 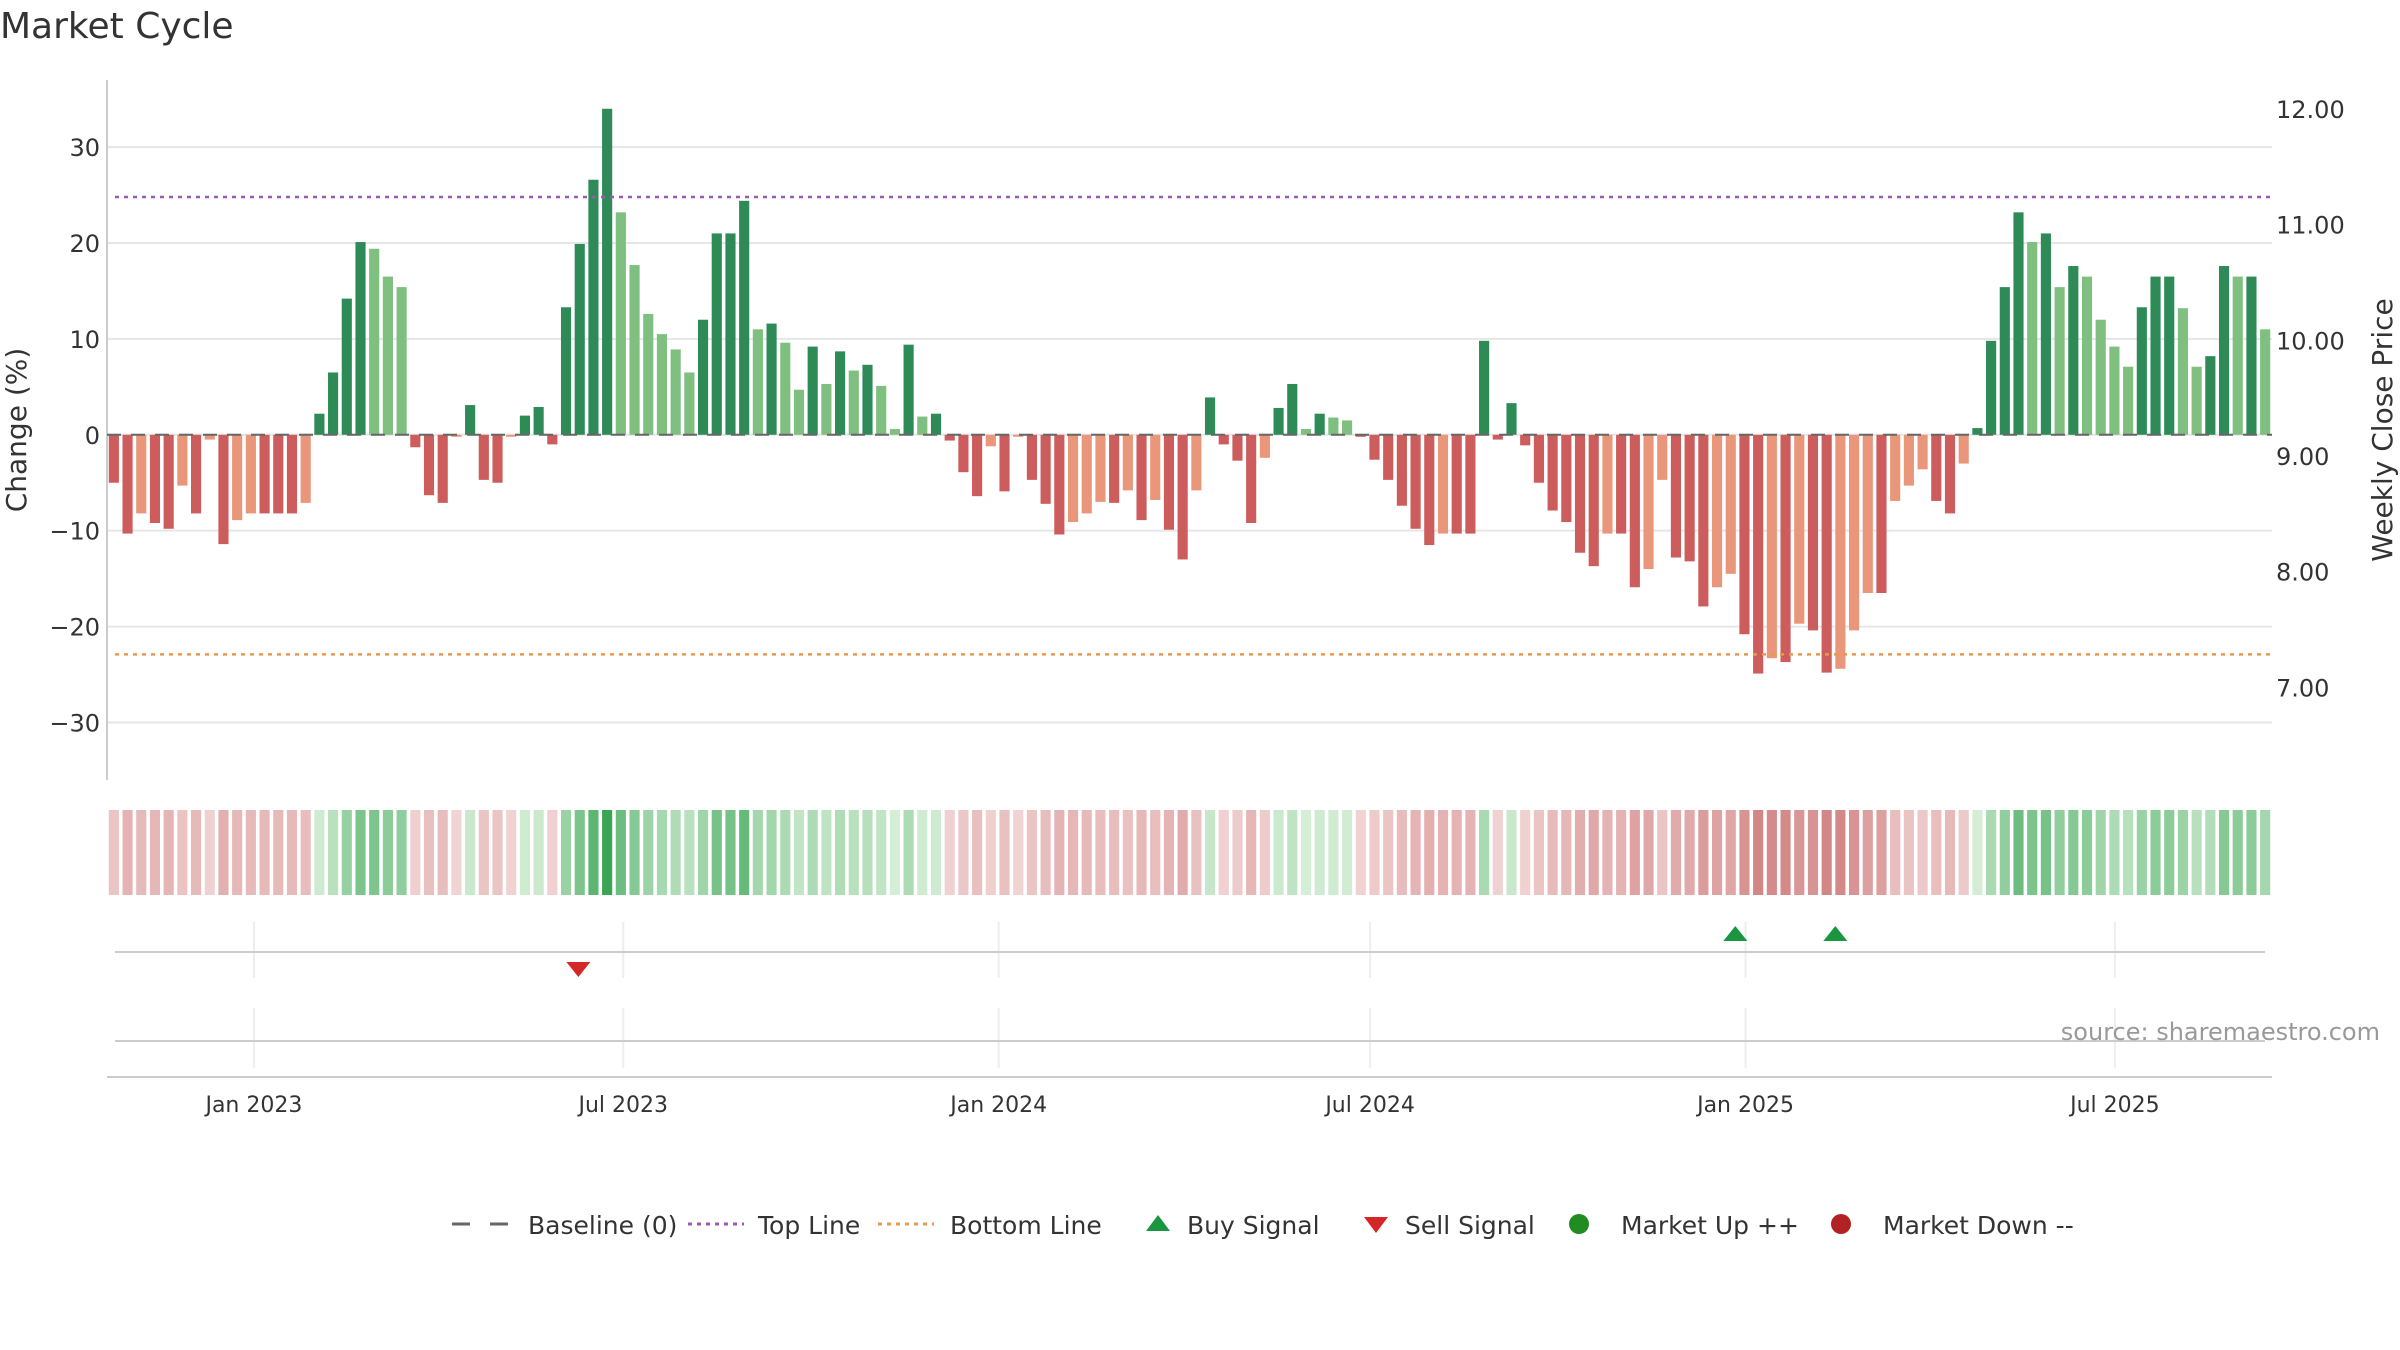 I want to click on legend-triangle-down-icon, so click(x=1376, y=1225).